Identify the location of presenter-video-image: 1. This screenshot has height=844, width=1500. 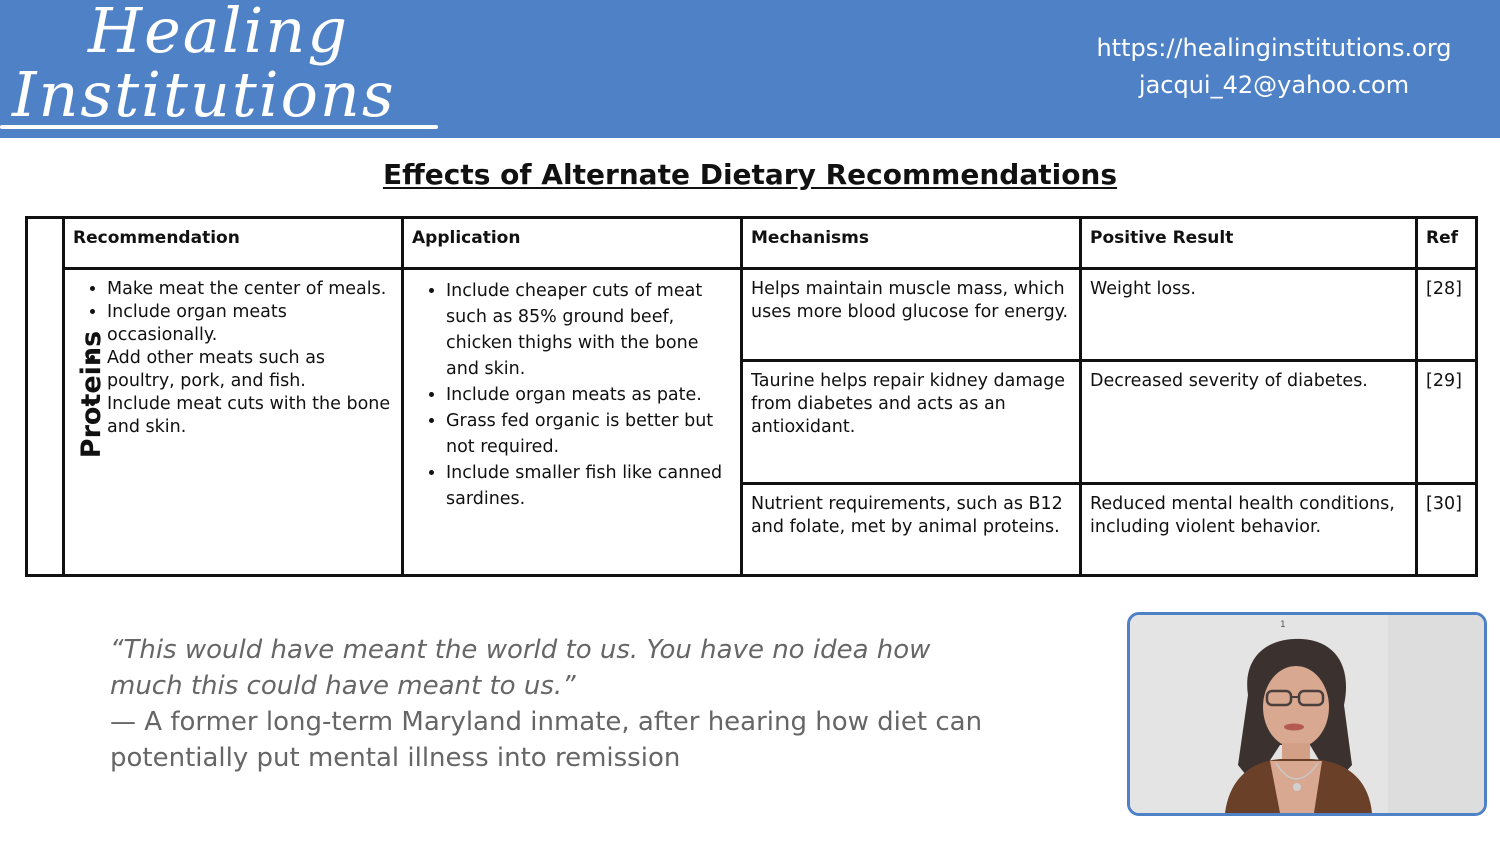
(1307, 714).